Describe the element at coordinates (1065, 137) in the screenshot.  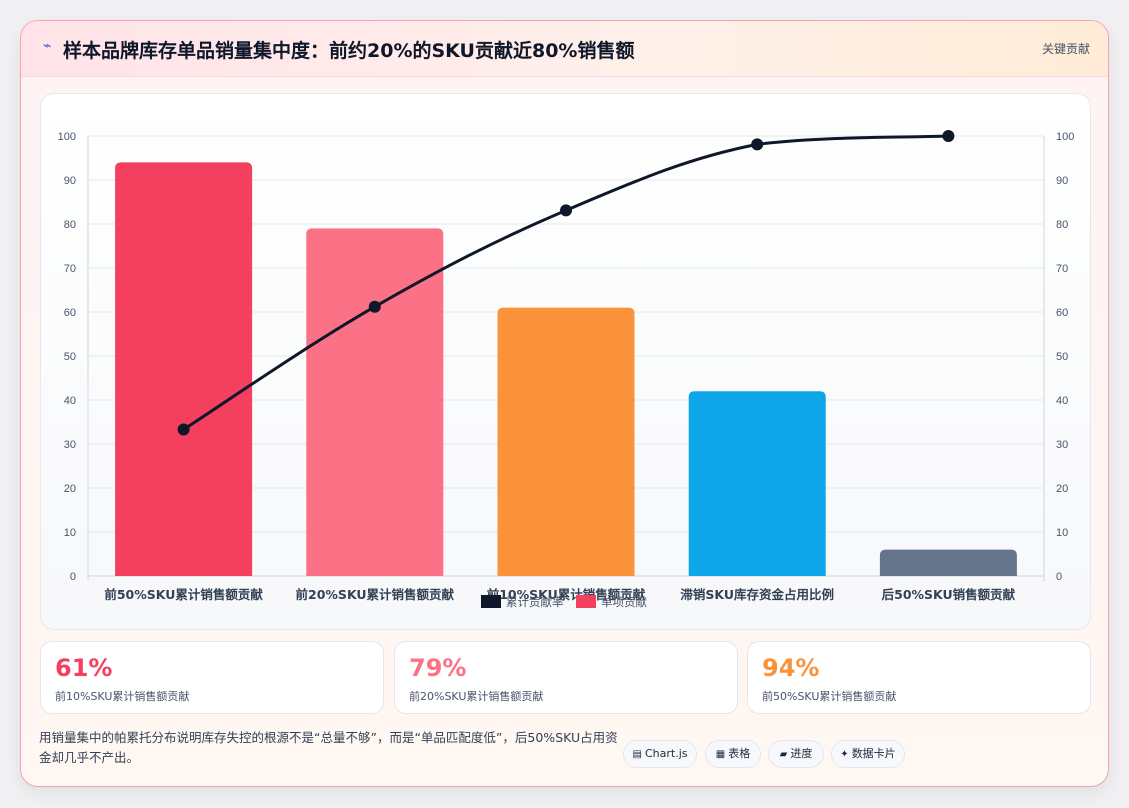
I see `y-tick-label-right: 100` at that location.